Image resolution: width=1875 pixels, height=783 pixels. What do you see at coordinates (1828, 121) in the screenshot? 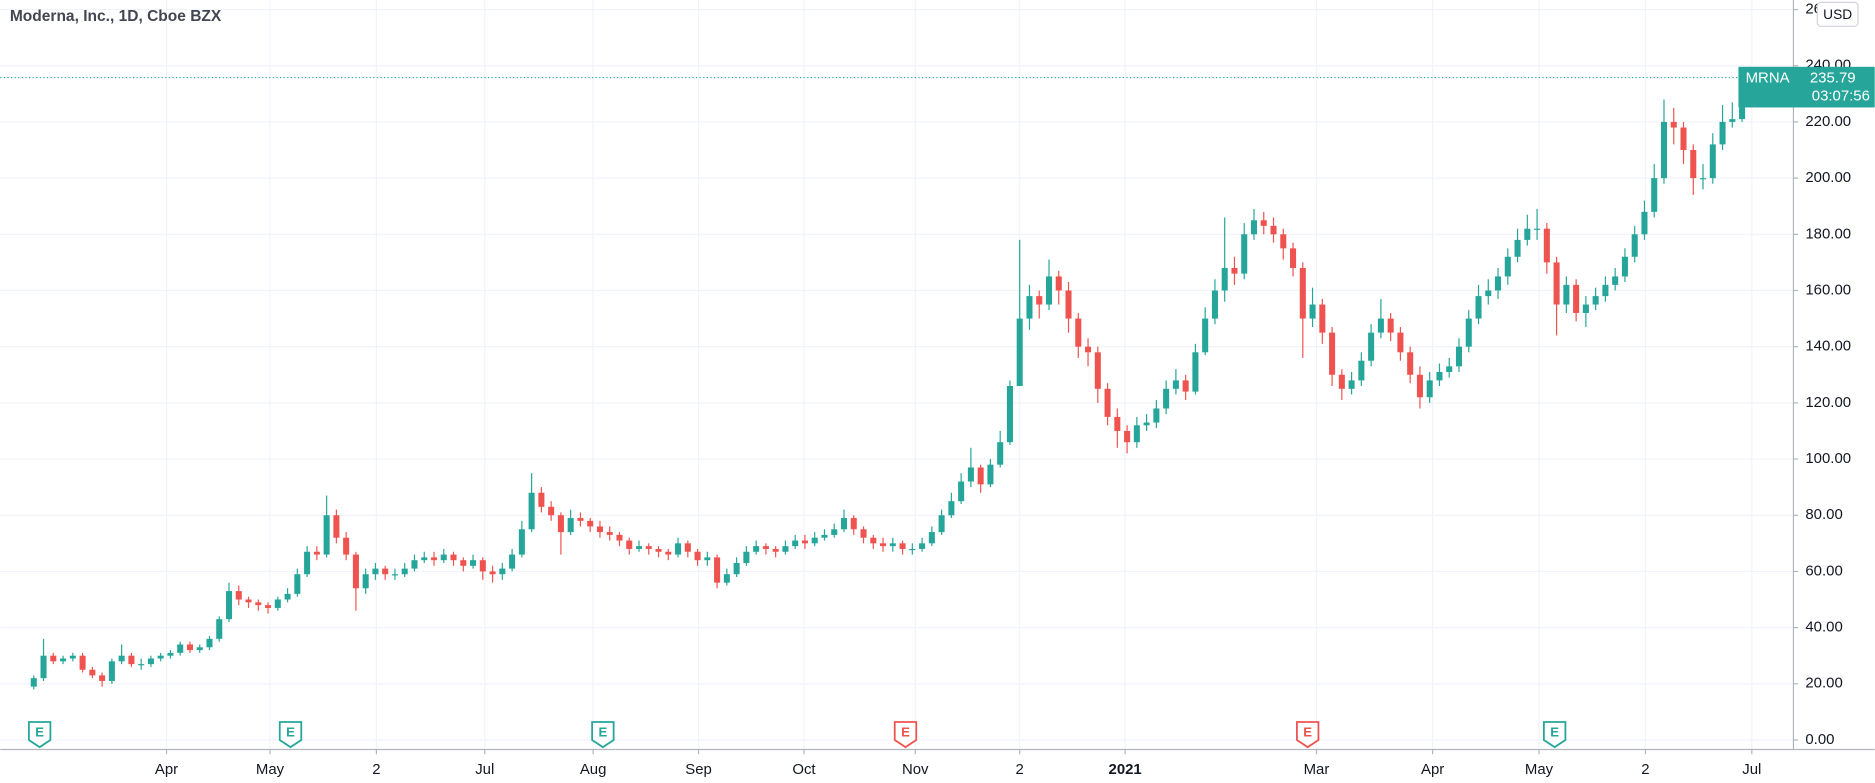
I see `y-tick-label: 220.00` at bounding box center [1828, 121].